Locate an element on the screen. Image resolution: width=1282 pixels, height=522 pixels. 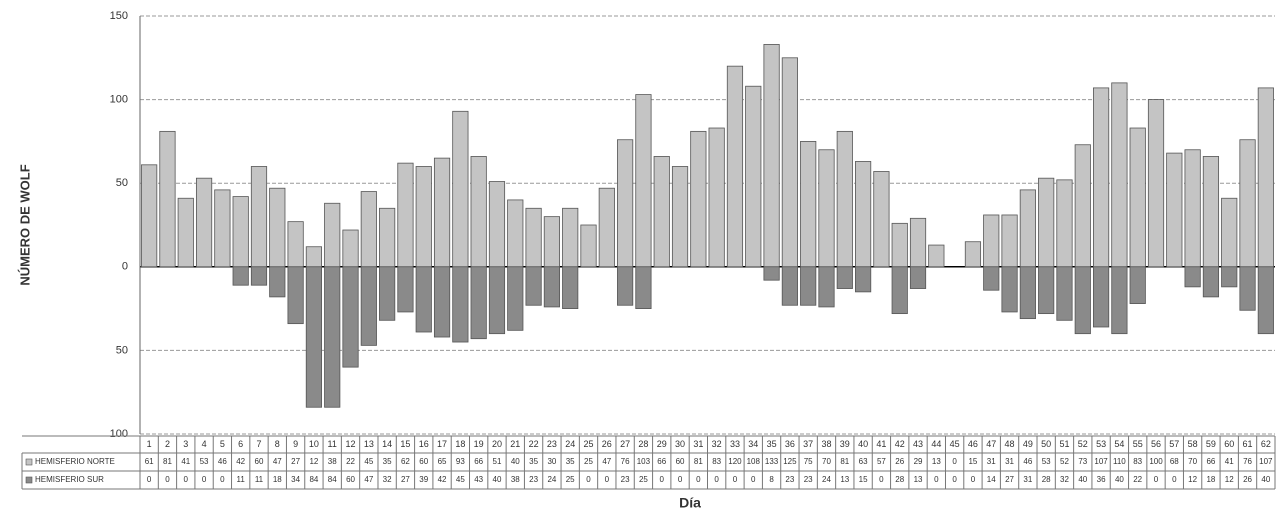
table-value: 46 is located at coordinates (1027, 461).